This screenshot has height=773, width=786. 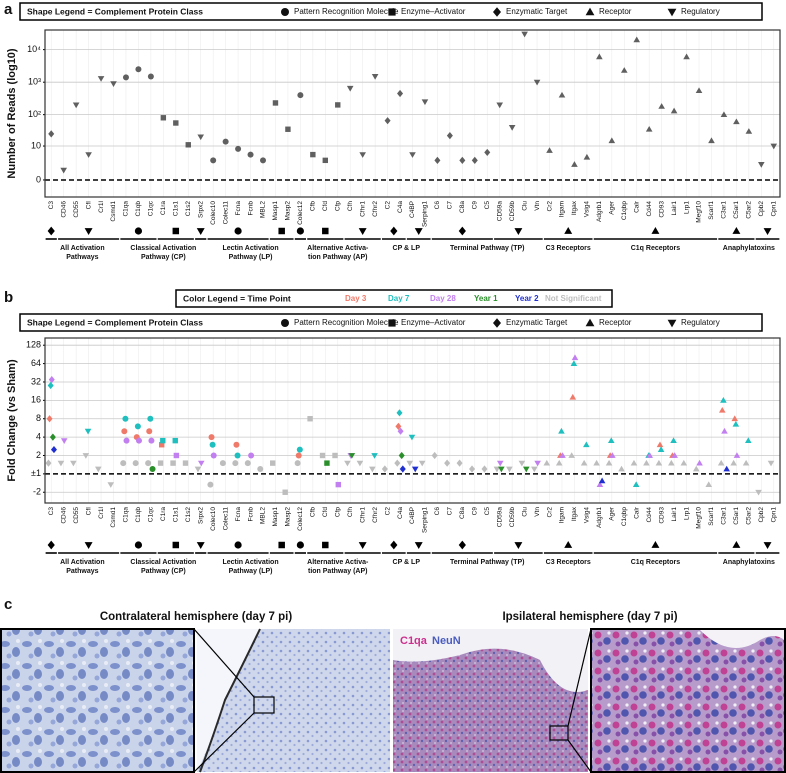 I want to click on x-tick-label: Scarf1, so click(x=711, y=210).